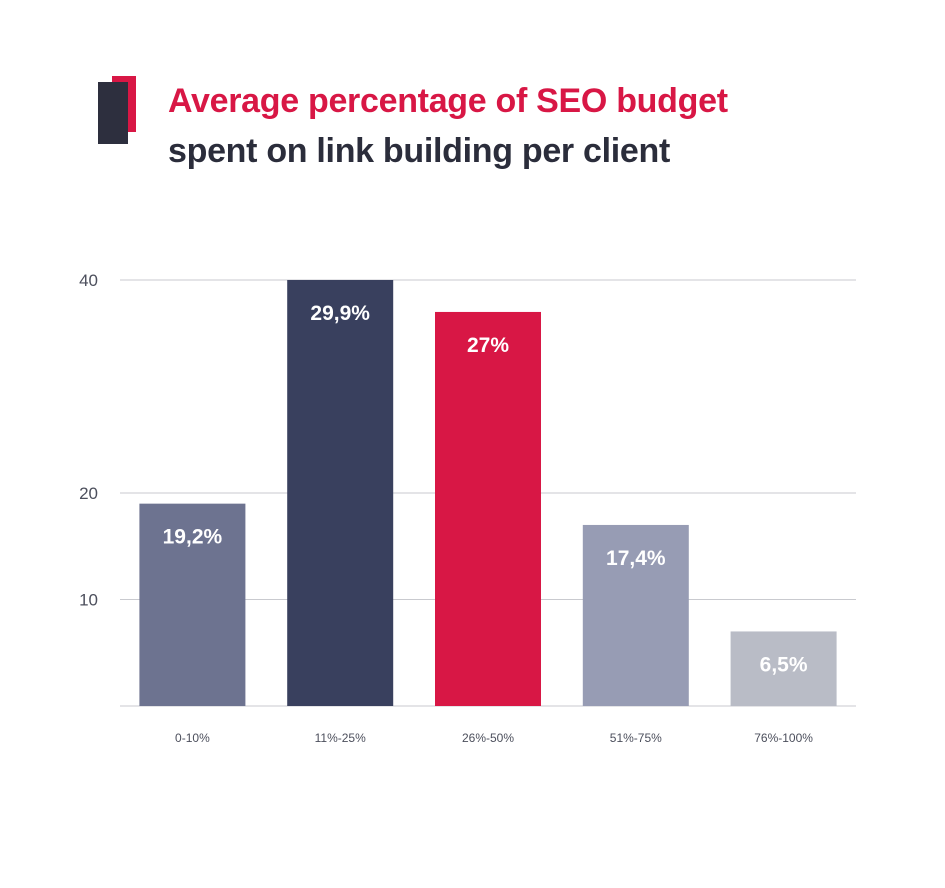 This screenshot has height=888, width=945. I want to click on data-label: 27%, so click(488, 345).